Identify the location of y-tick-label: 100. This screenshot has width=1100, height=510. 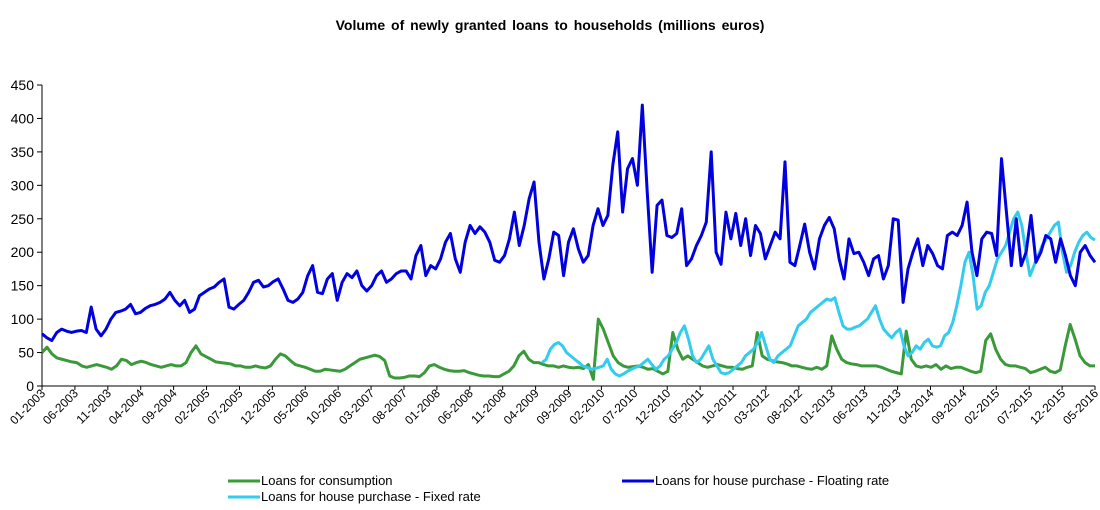
(23, 319).